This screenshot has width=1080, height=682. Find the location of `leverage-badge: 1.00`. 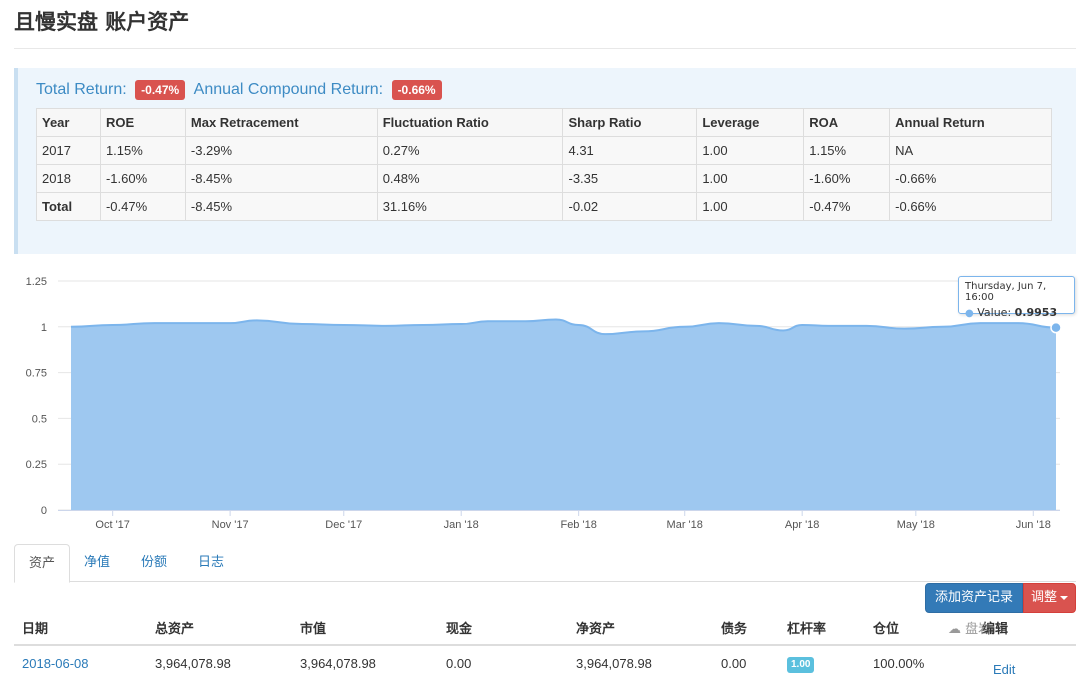

leverage-badge: 1.00 is located at coordinates (801, 664).